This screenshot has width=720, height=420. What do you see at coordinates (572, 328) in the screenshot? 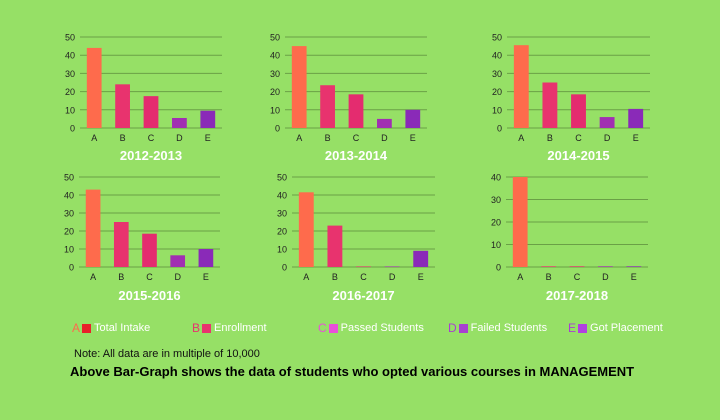
I see `legend-letter: E` at bounding box center [572, 328].